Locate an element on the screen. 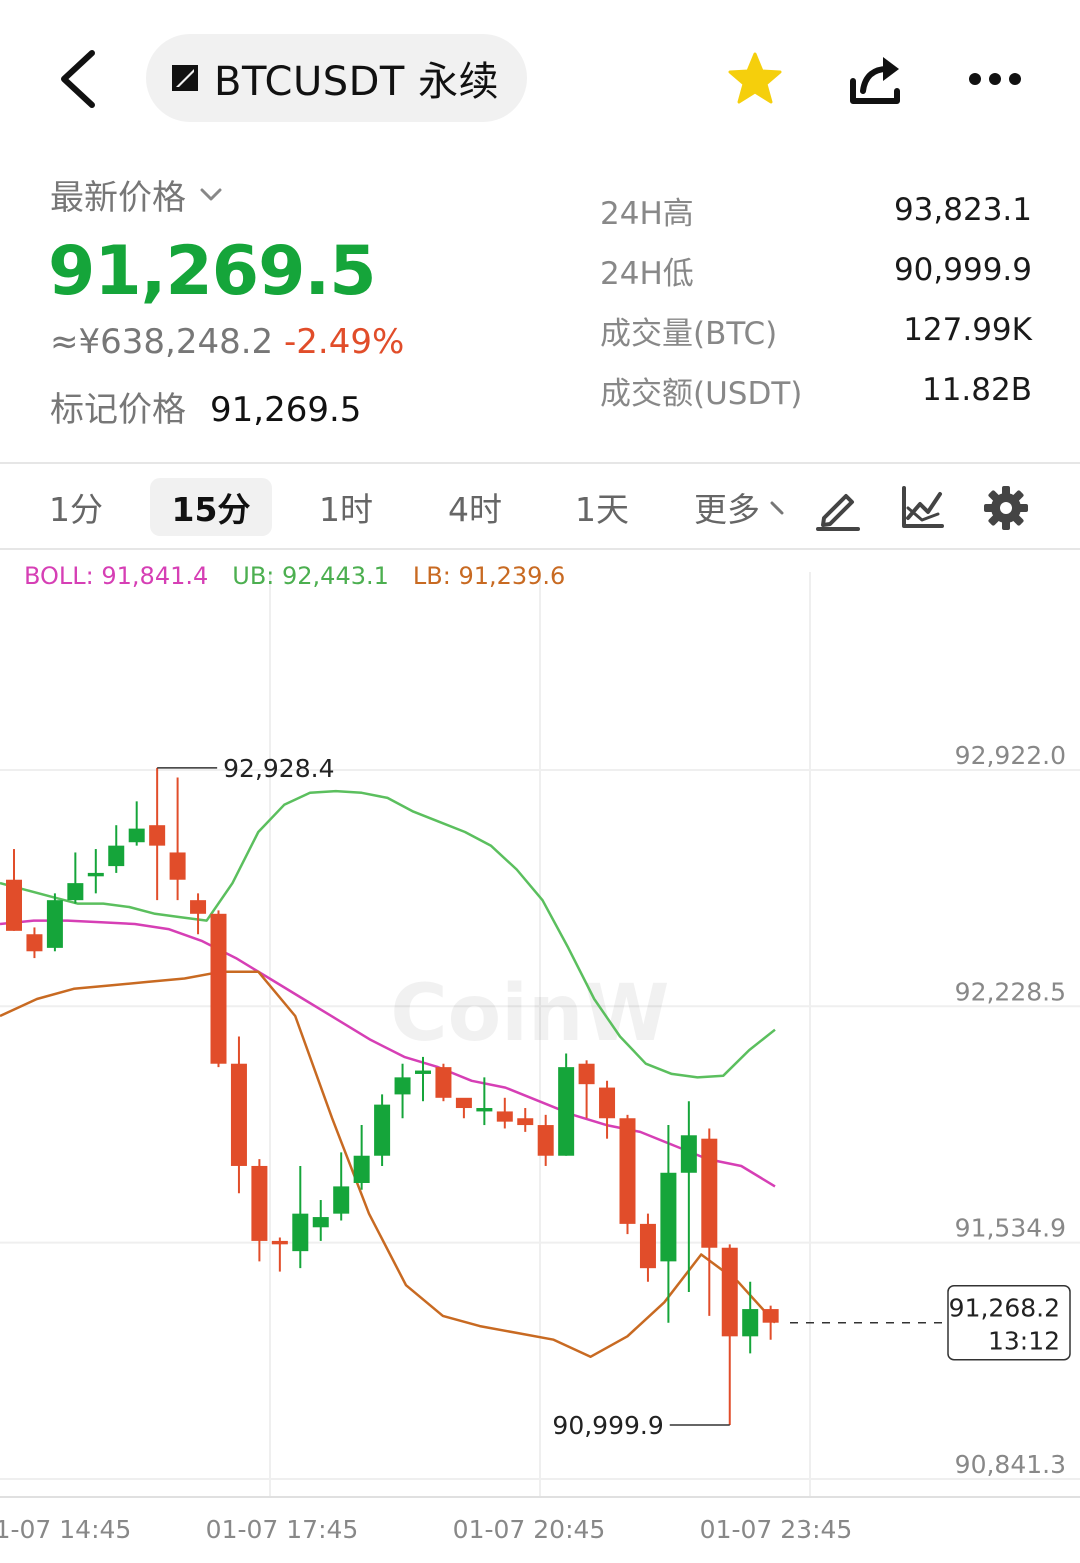 This screenshot has height=1563, width=1080. tab-4h: 4时 is located at coordinates (475, 509).